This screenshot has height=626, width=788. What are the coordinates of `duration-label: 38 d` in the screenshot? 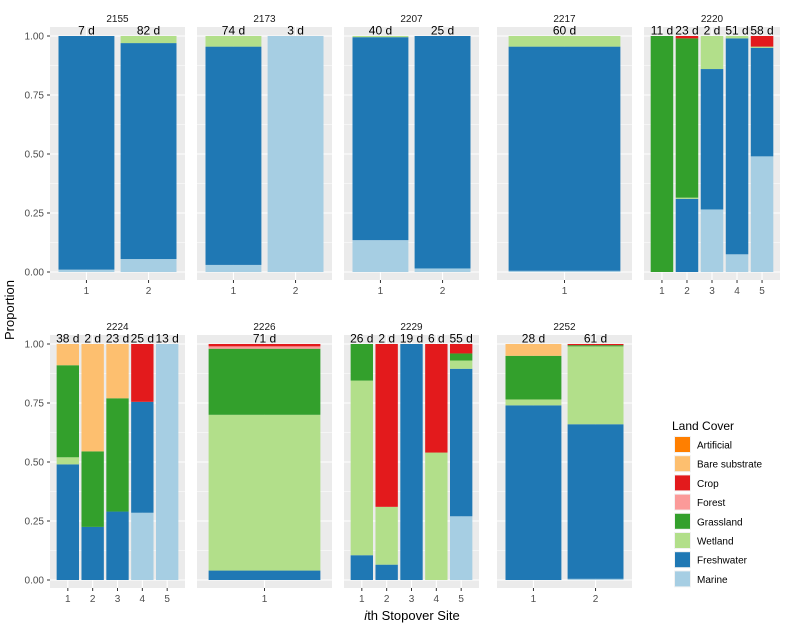 It's located at (67, 339).